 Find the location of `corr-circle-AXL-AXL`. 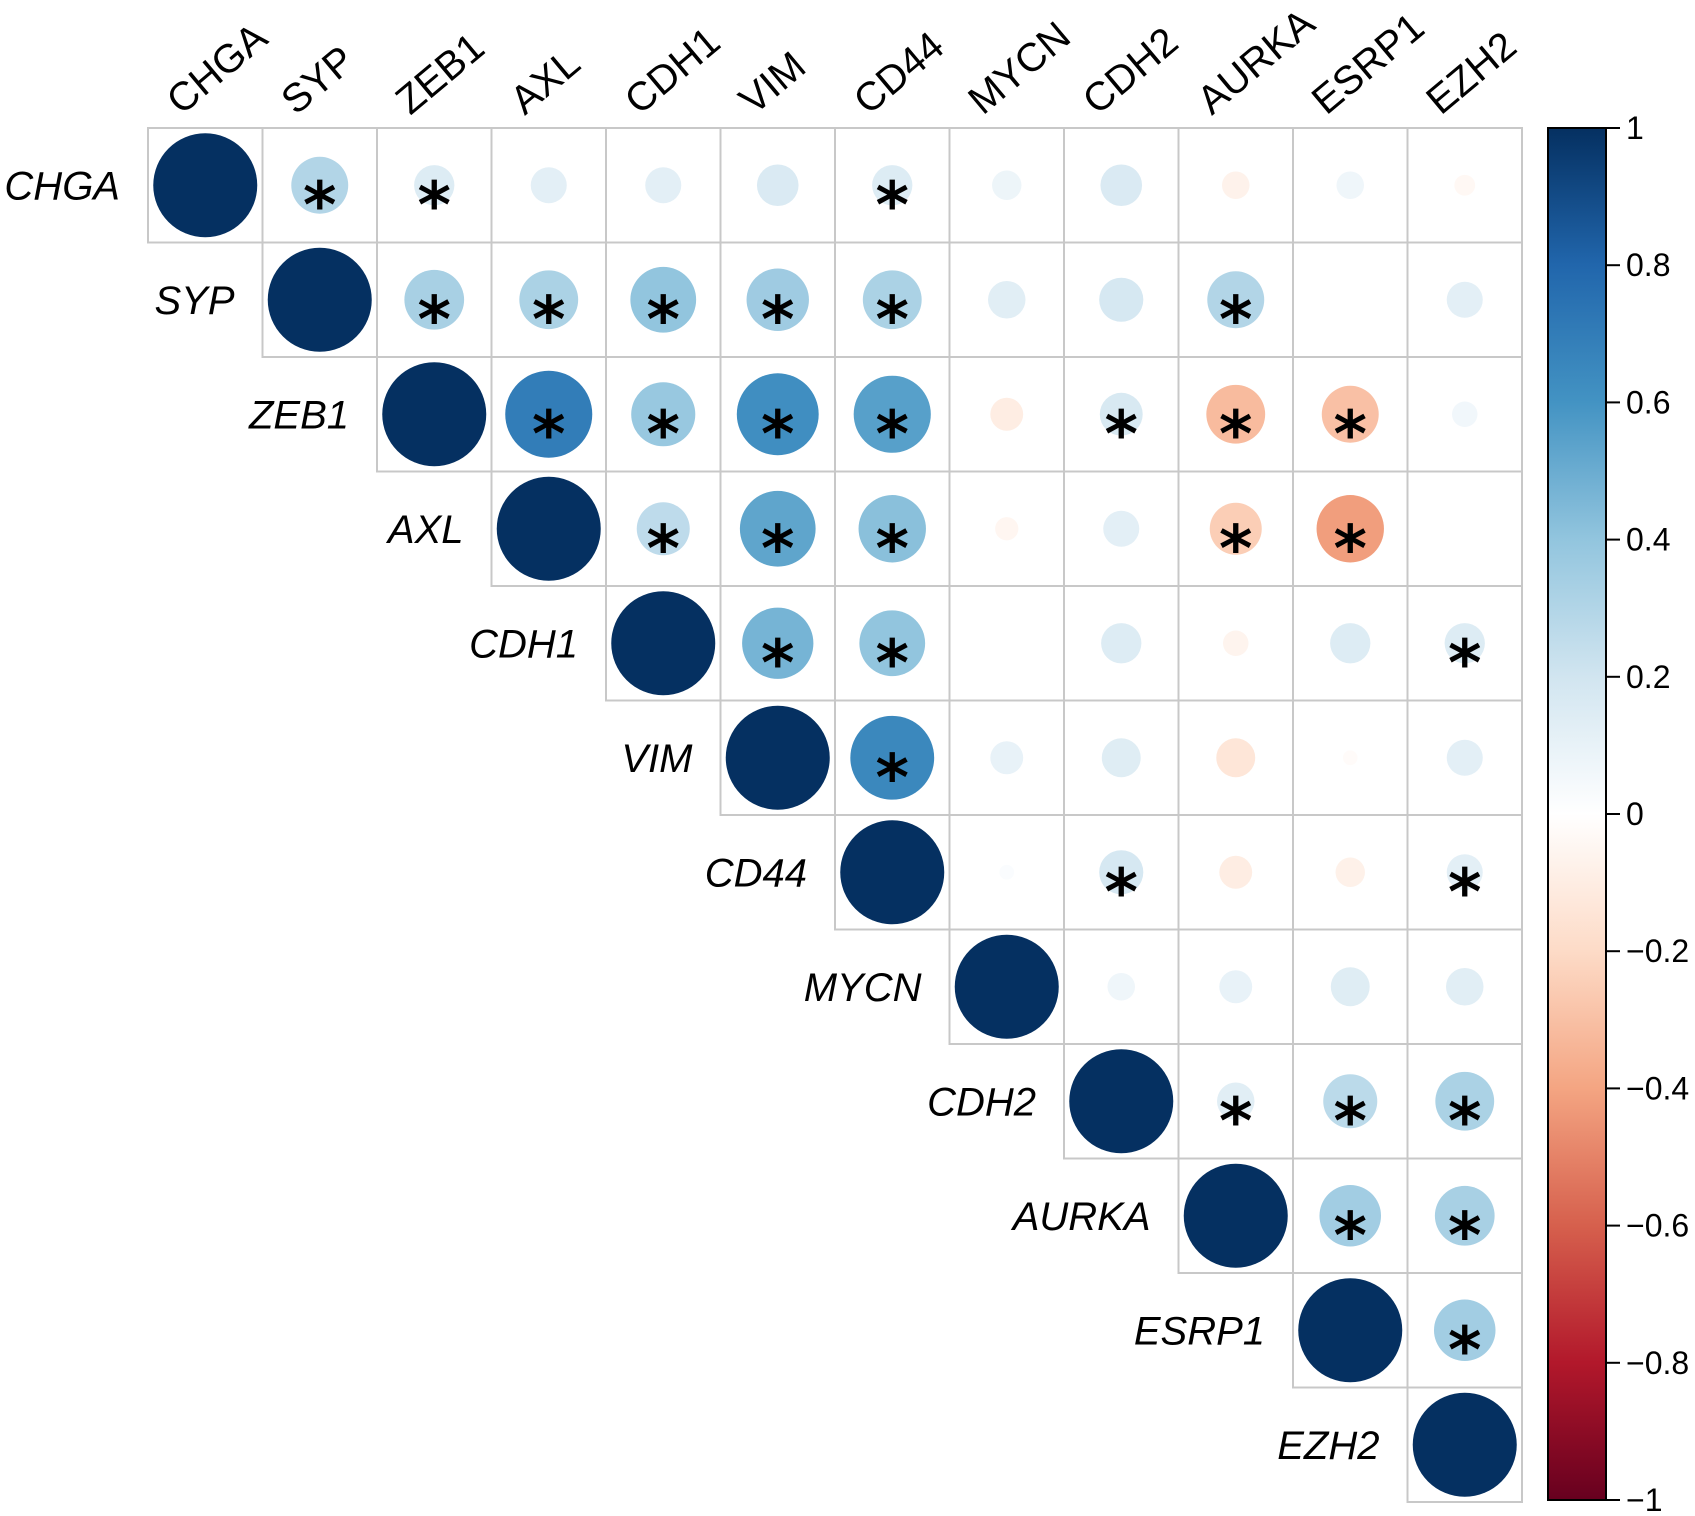

corr-circle-AXL-AXL is located at coordinates (548, 528).